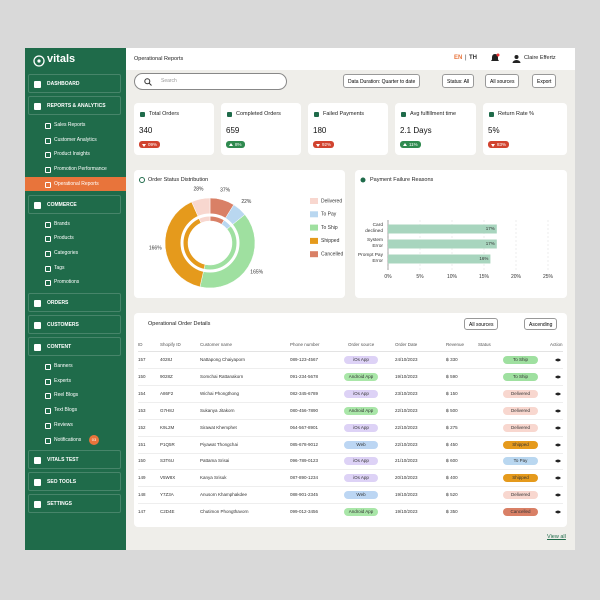  I want to click on x-tick-label: 5%, so click(420, 277).